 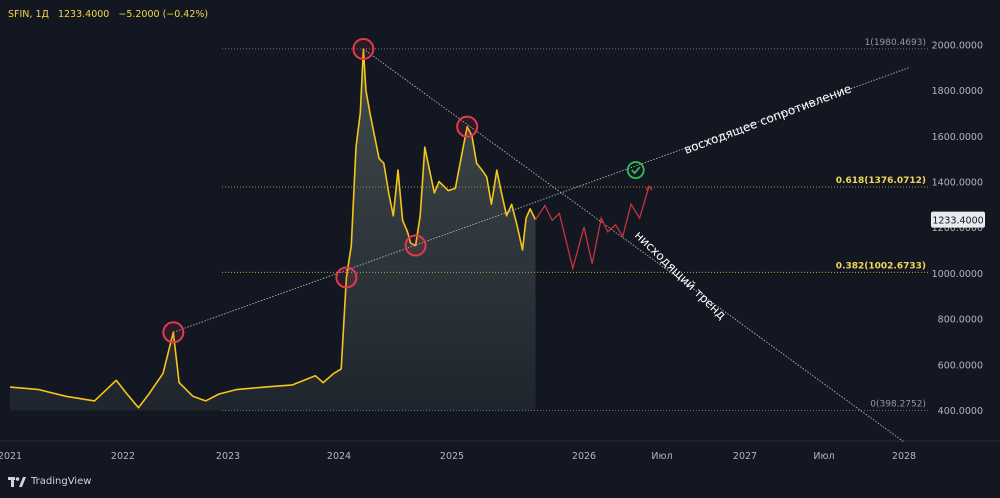 What do you see at coordinates (584, 456) in the screenshot?
I see `x-axis-tick-label: 2026` at bounding box center [584, 456].